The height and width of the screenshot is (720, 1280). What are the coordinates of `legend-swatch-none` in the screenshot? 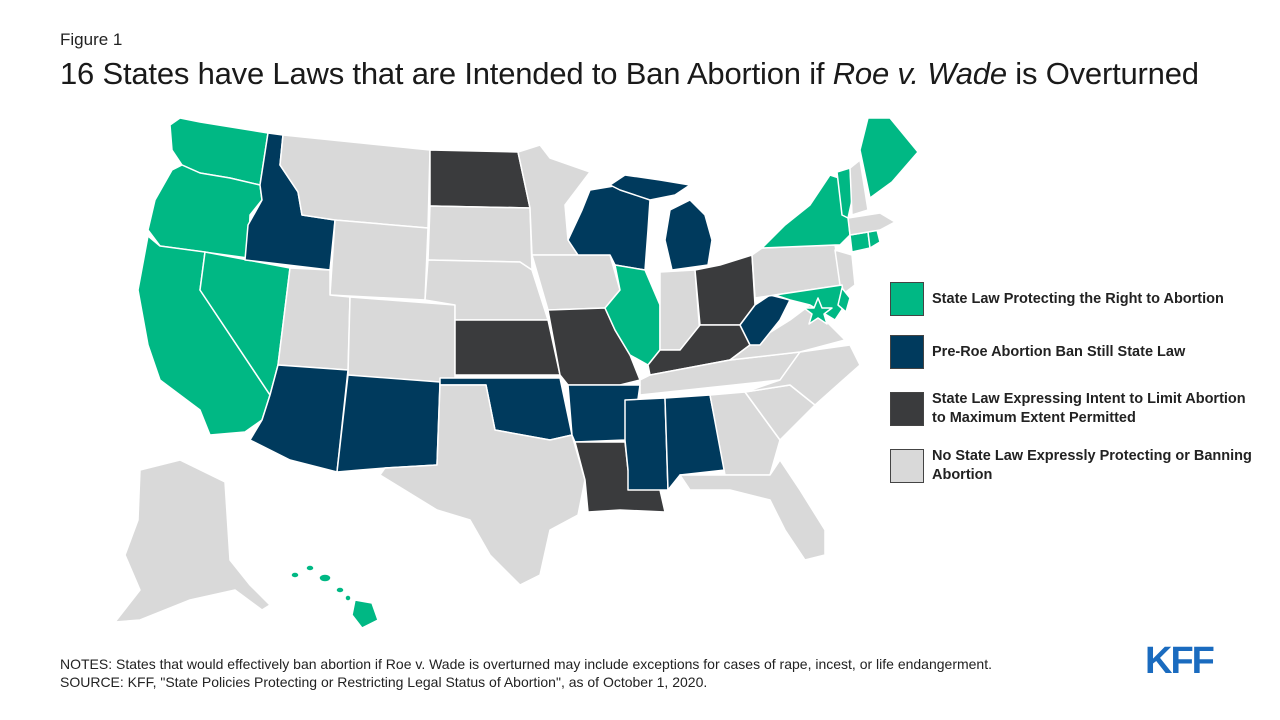 It's located at (907, 466).